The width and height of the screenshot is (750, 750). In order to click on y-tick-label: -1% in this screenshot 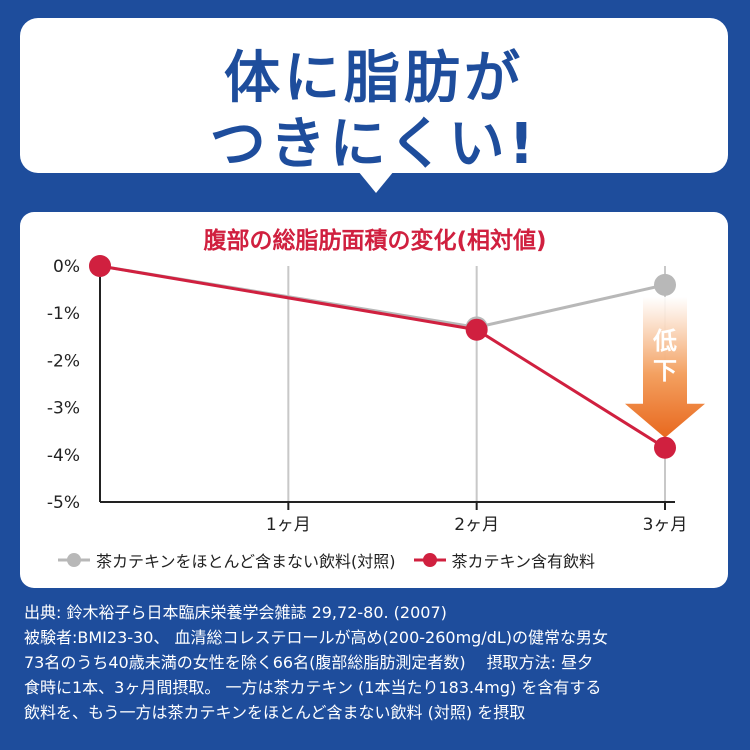, I will do `click(63, 314)`.